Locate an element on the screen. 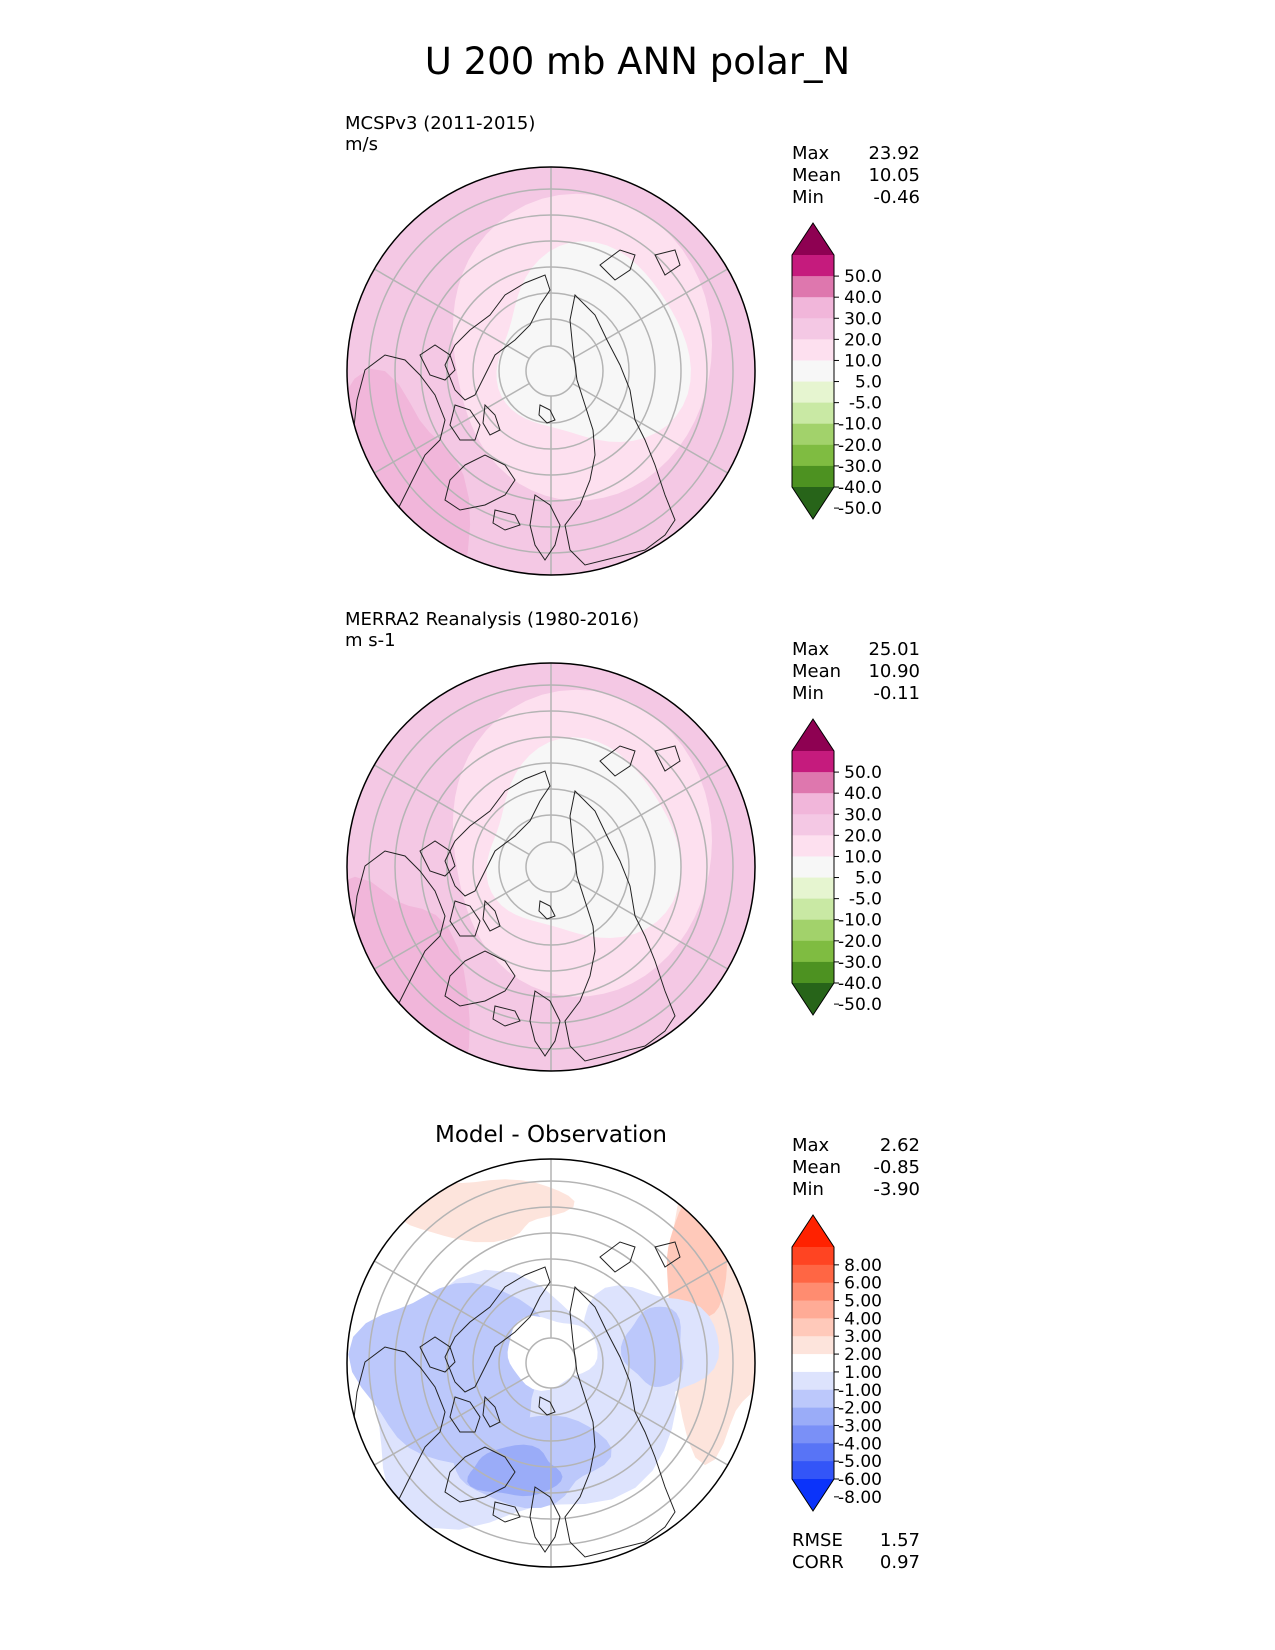 The image size is (1275, 1650). panel-1-units: m/s is located at coordinates (361, 144).